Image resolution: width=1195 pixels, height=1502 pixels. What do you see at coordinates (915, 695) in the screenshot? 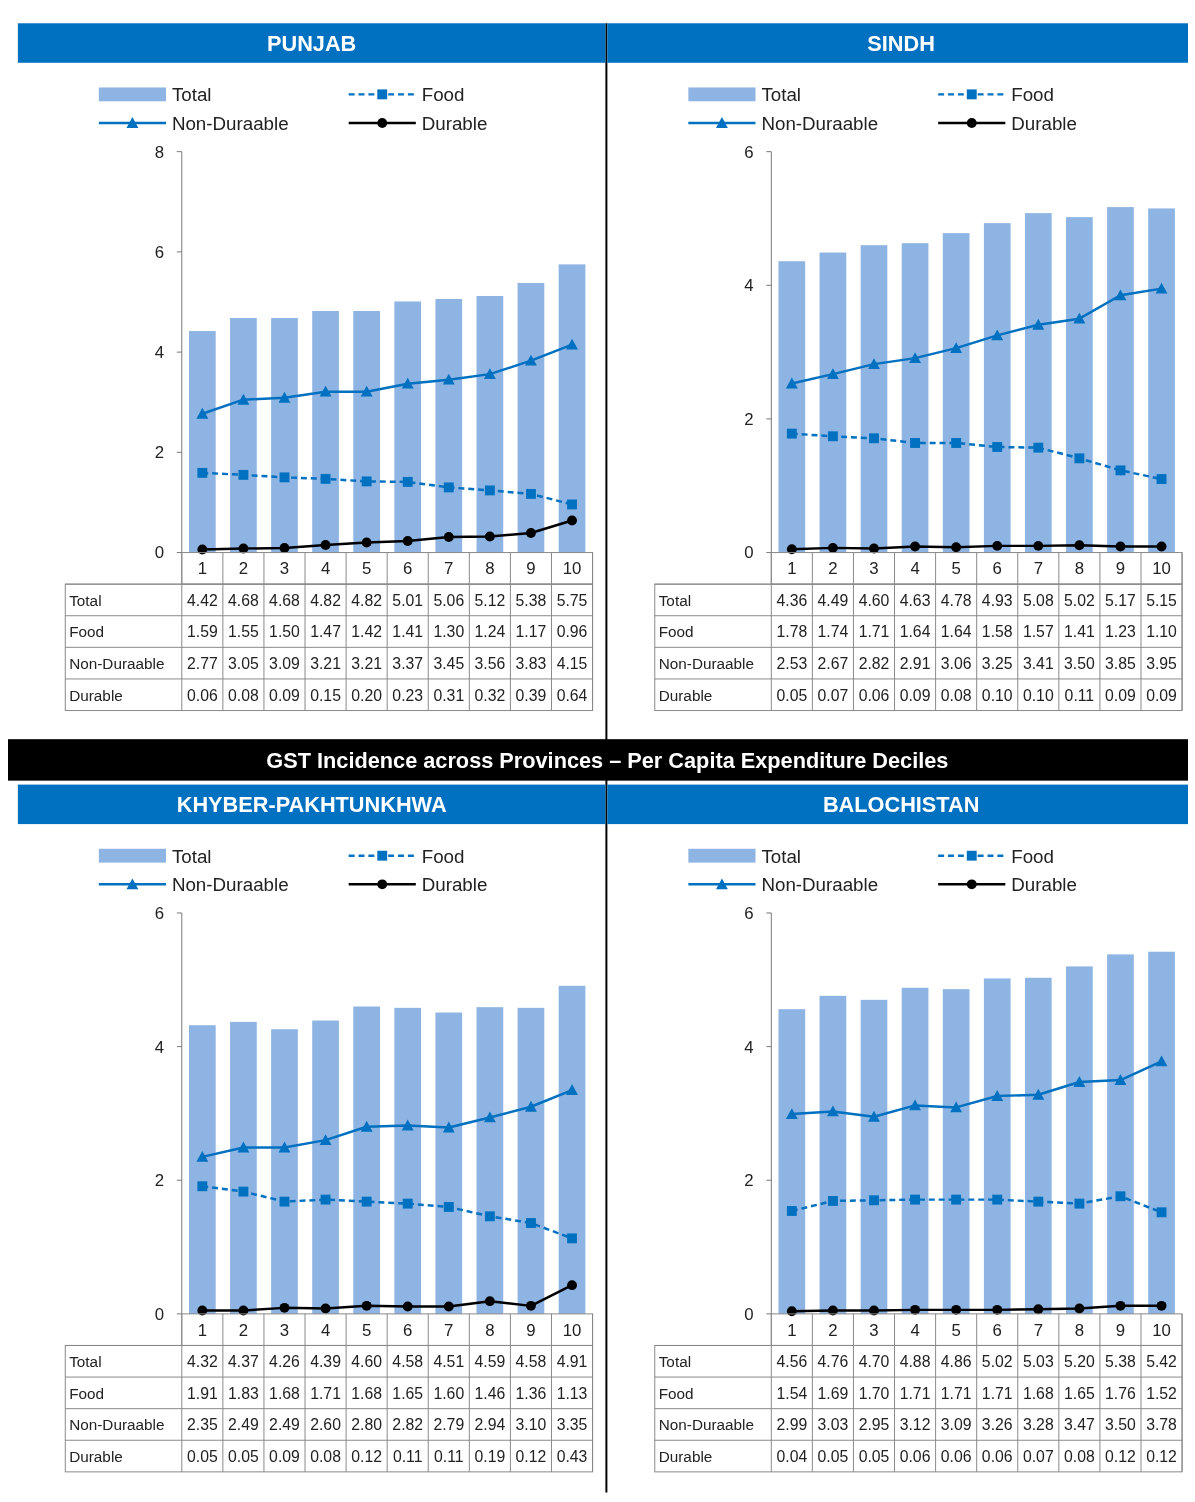
I see `data-label: 0.09` at bounding box center [915, 695].